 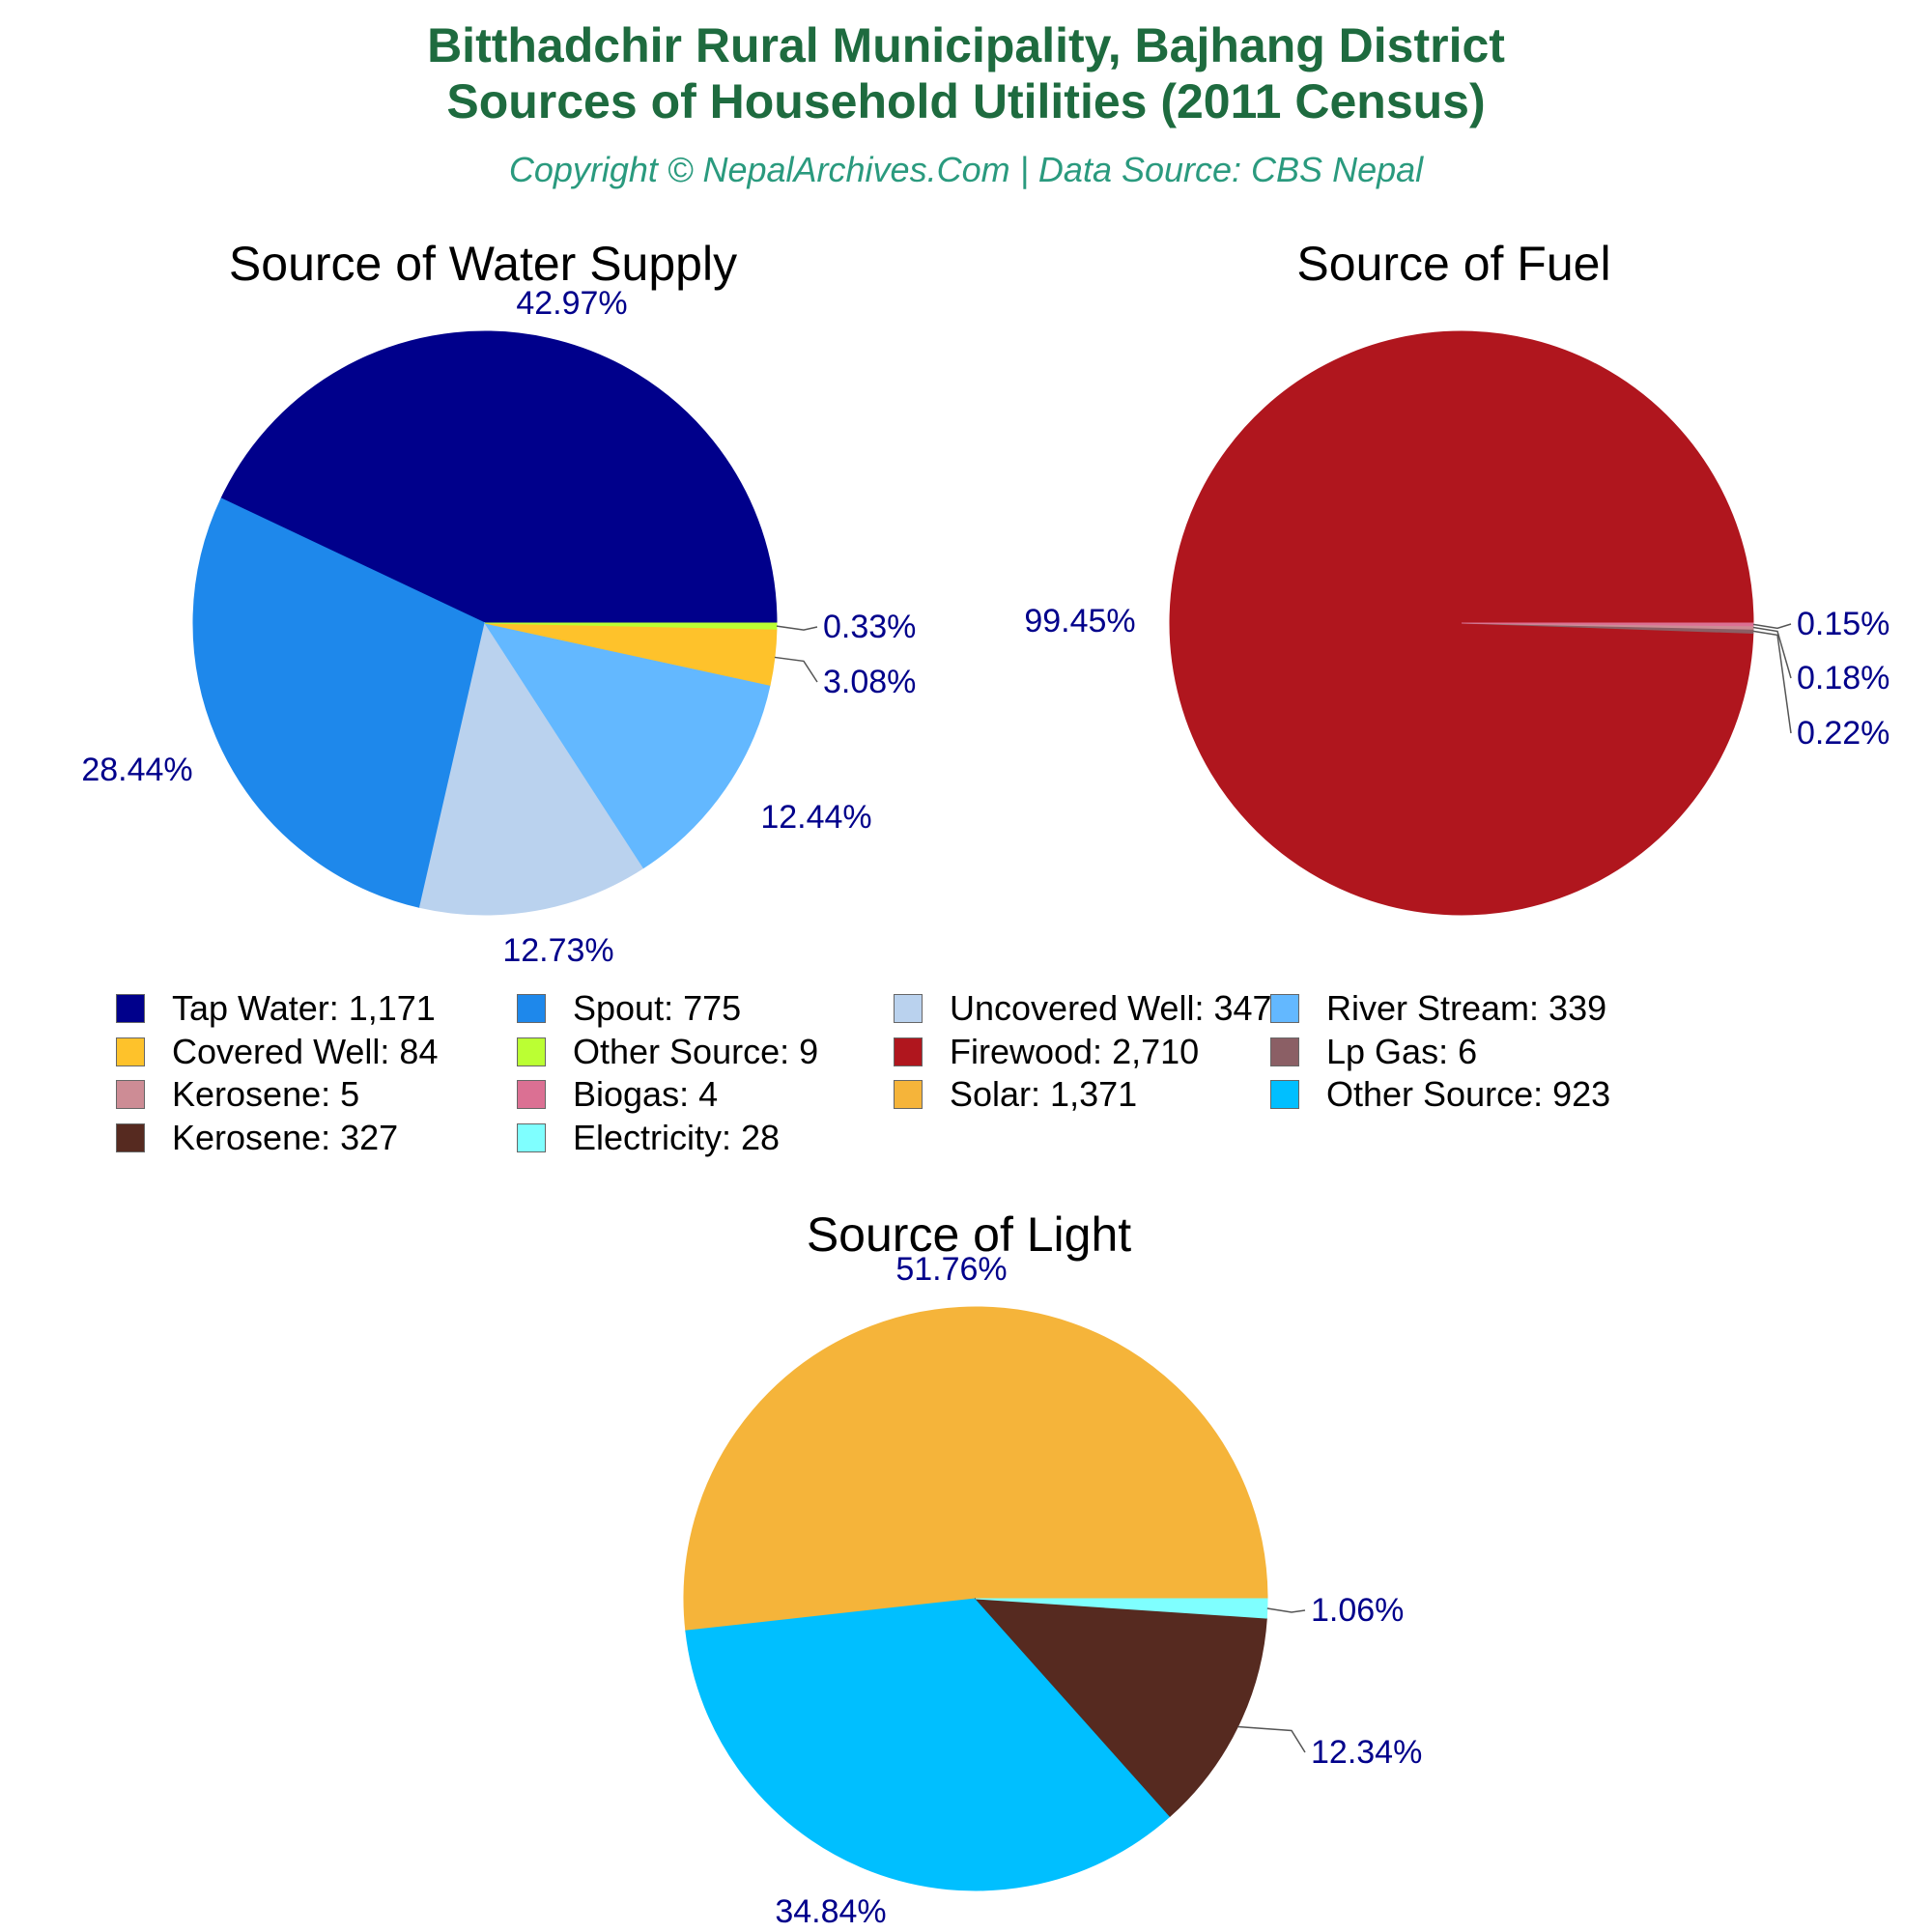 What do you see at coordinates (869, 682) in the screenshot?
I see `percent-label: 3.08%` at bounding box center [869, 682].